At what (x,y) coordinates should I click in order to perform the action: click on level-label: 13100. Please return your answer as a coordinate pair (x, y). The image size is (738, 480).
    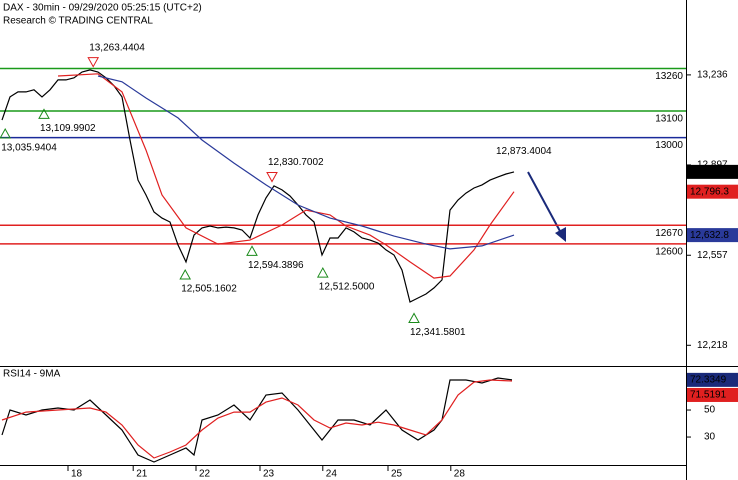
    Looking at the image, I should click on (669, 119).